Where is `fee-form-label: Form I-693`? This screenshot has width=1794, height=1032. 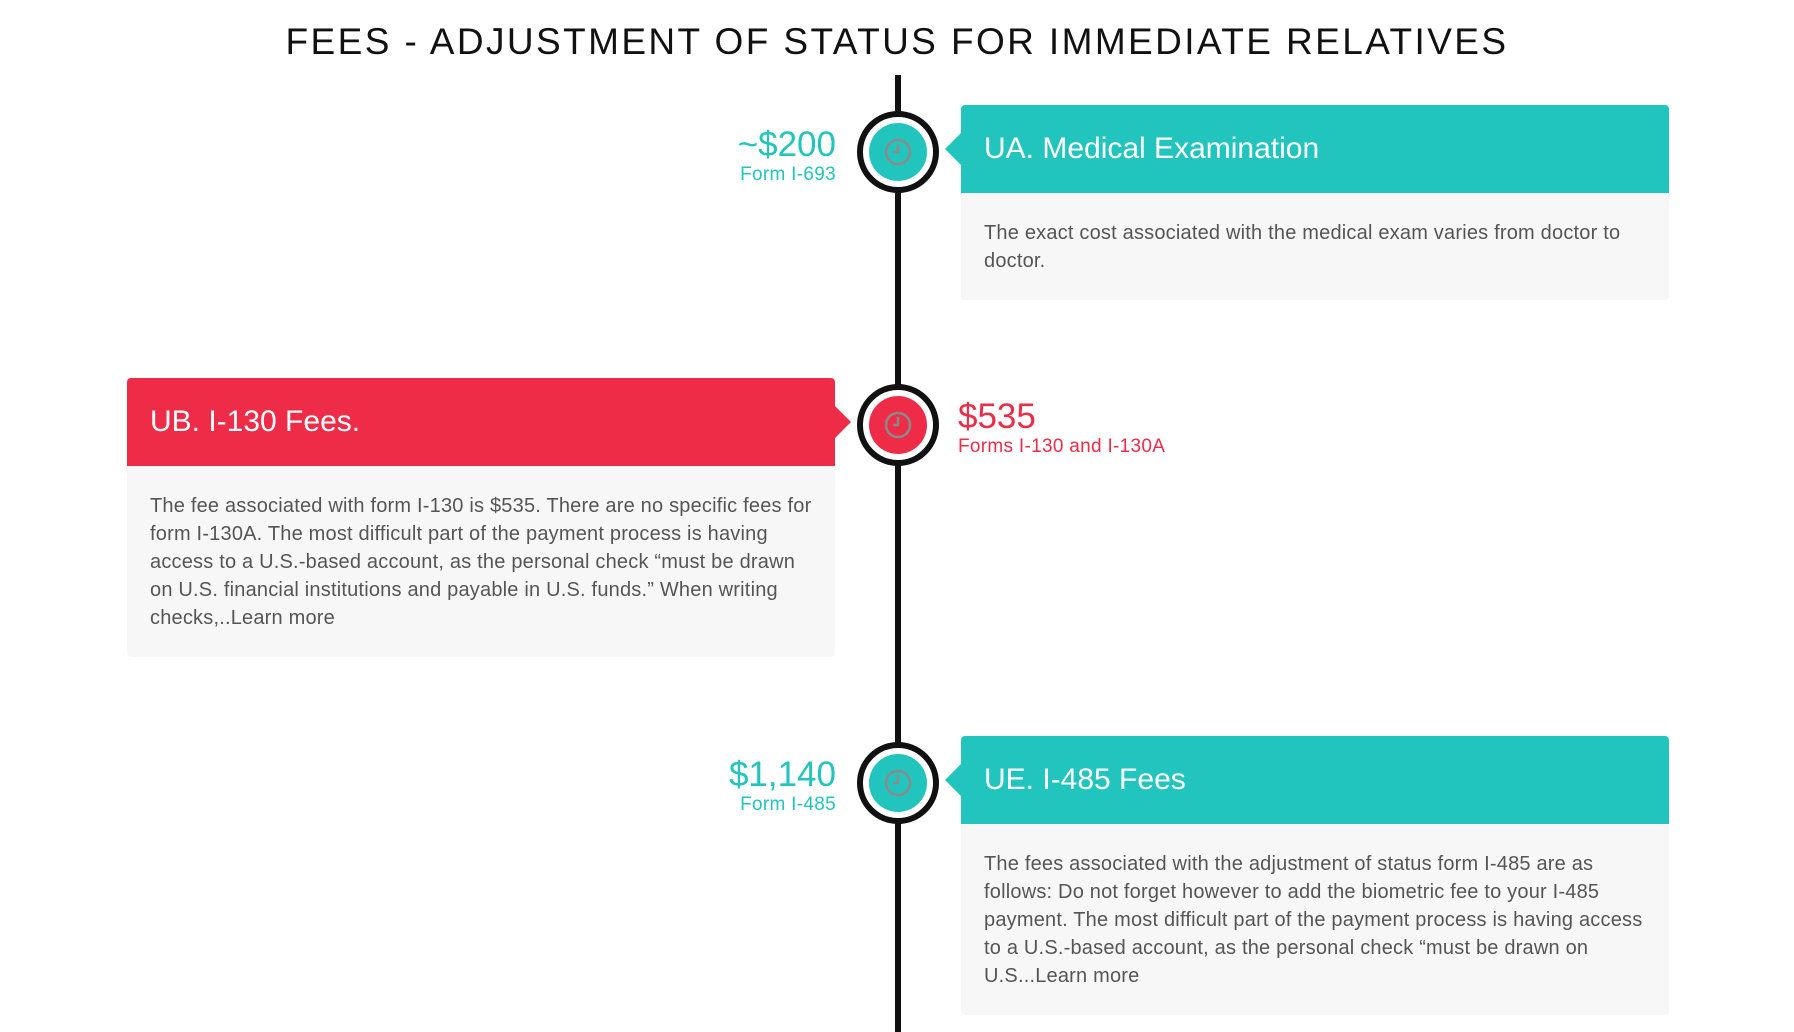
fee-form-label: Form I-693 is located at coordinates (788, 174).